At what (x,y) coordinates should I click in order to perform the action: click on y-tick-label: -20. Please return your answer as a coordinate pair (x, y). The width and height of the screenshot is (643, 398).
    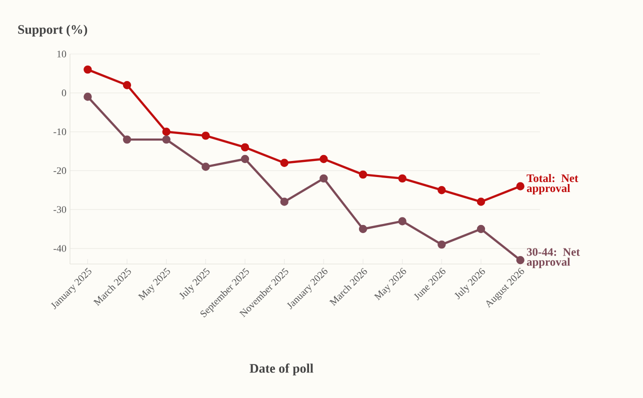
    Looking at the image, I should click on (60, 170).